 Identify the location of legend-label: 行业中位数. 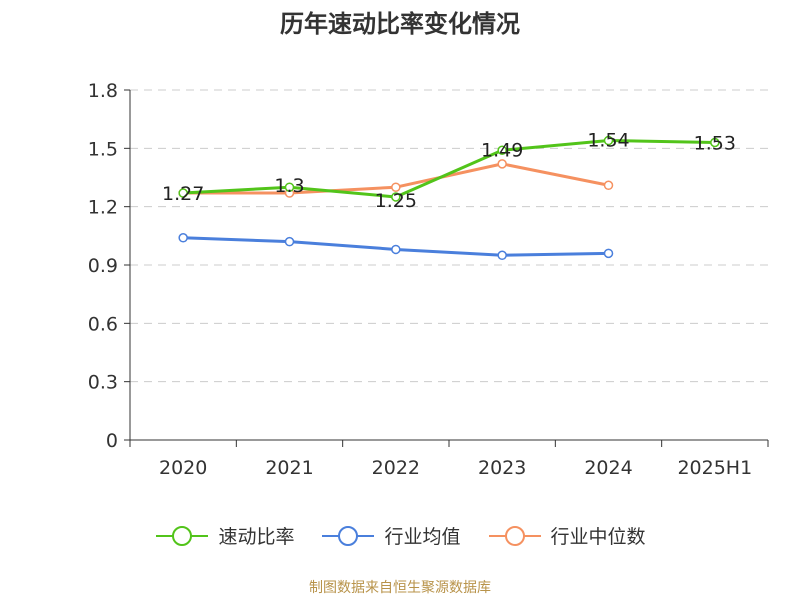
(598, 537).